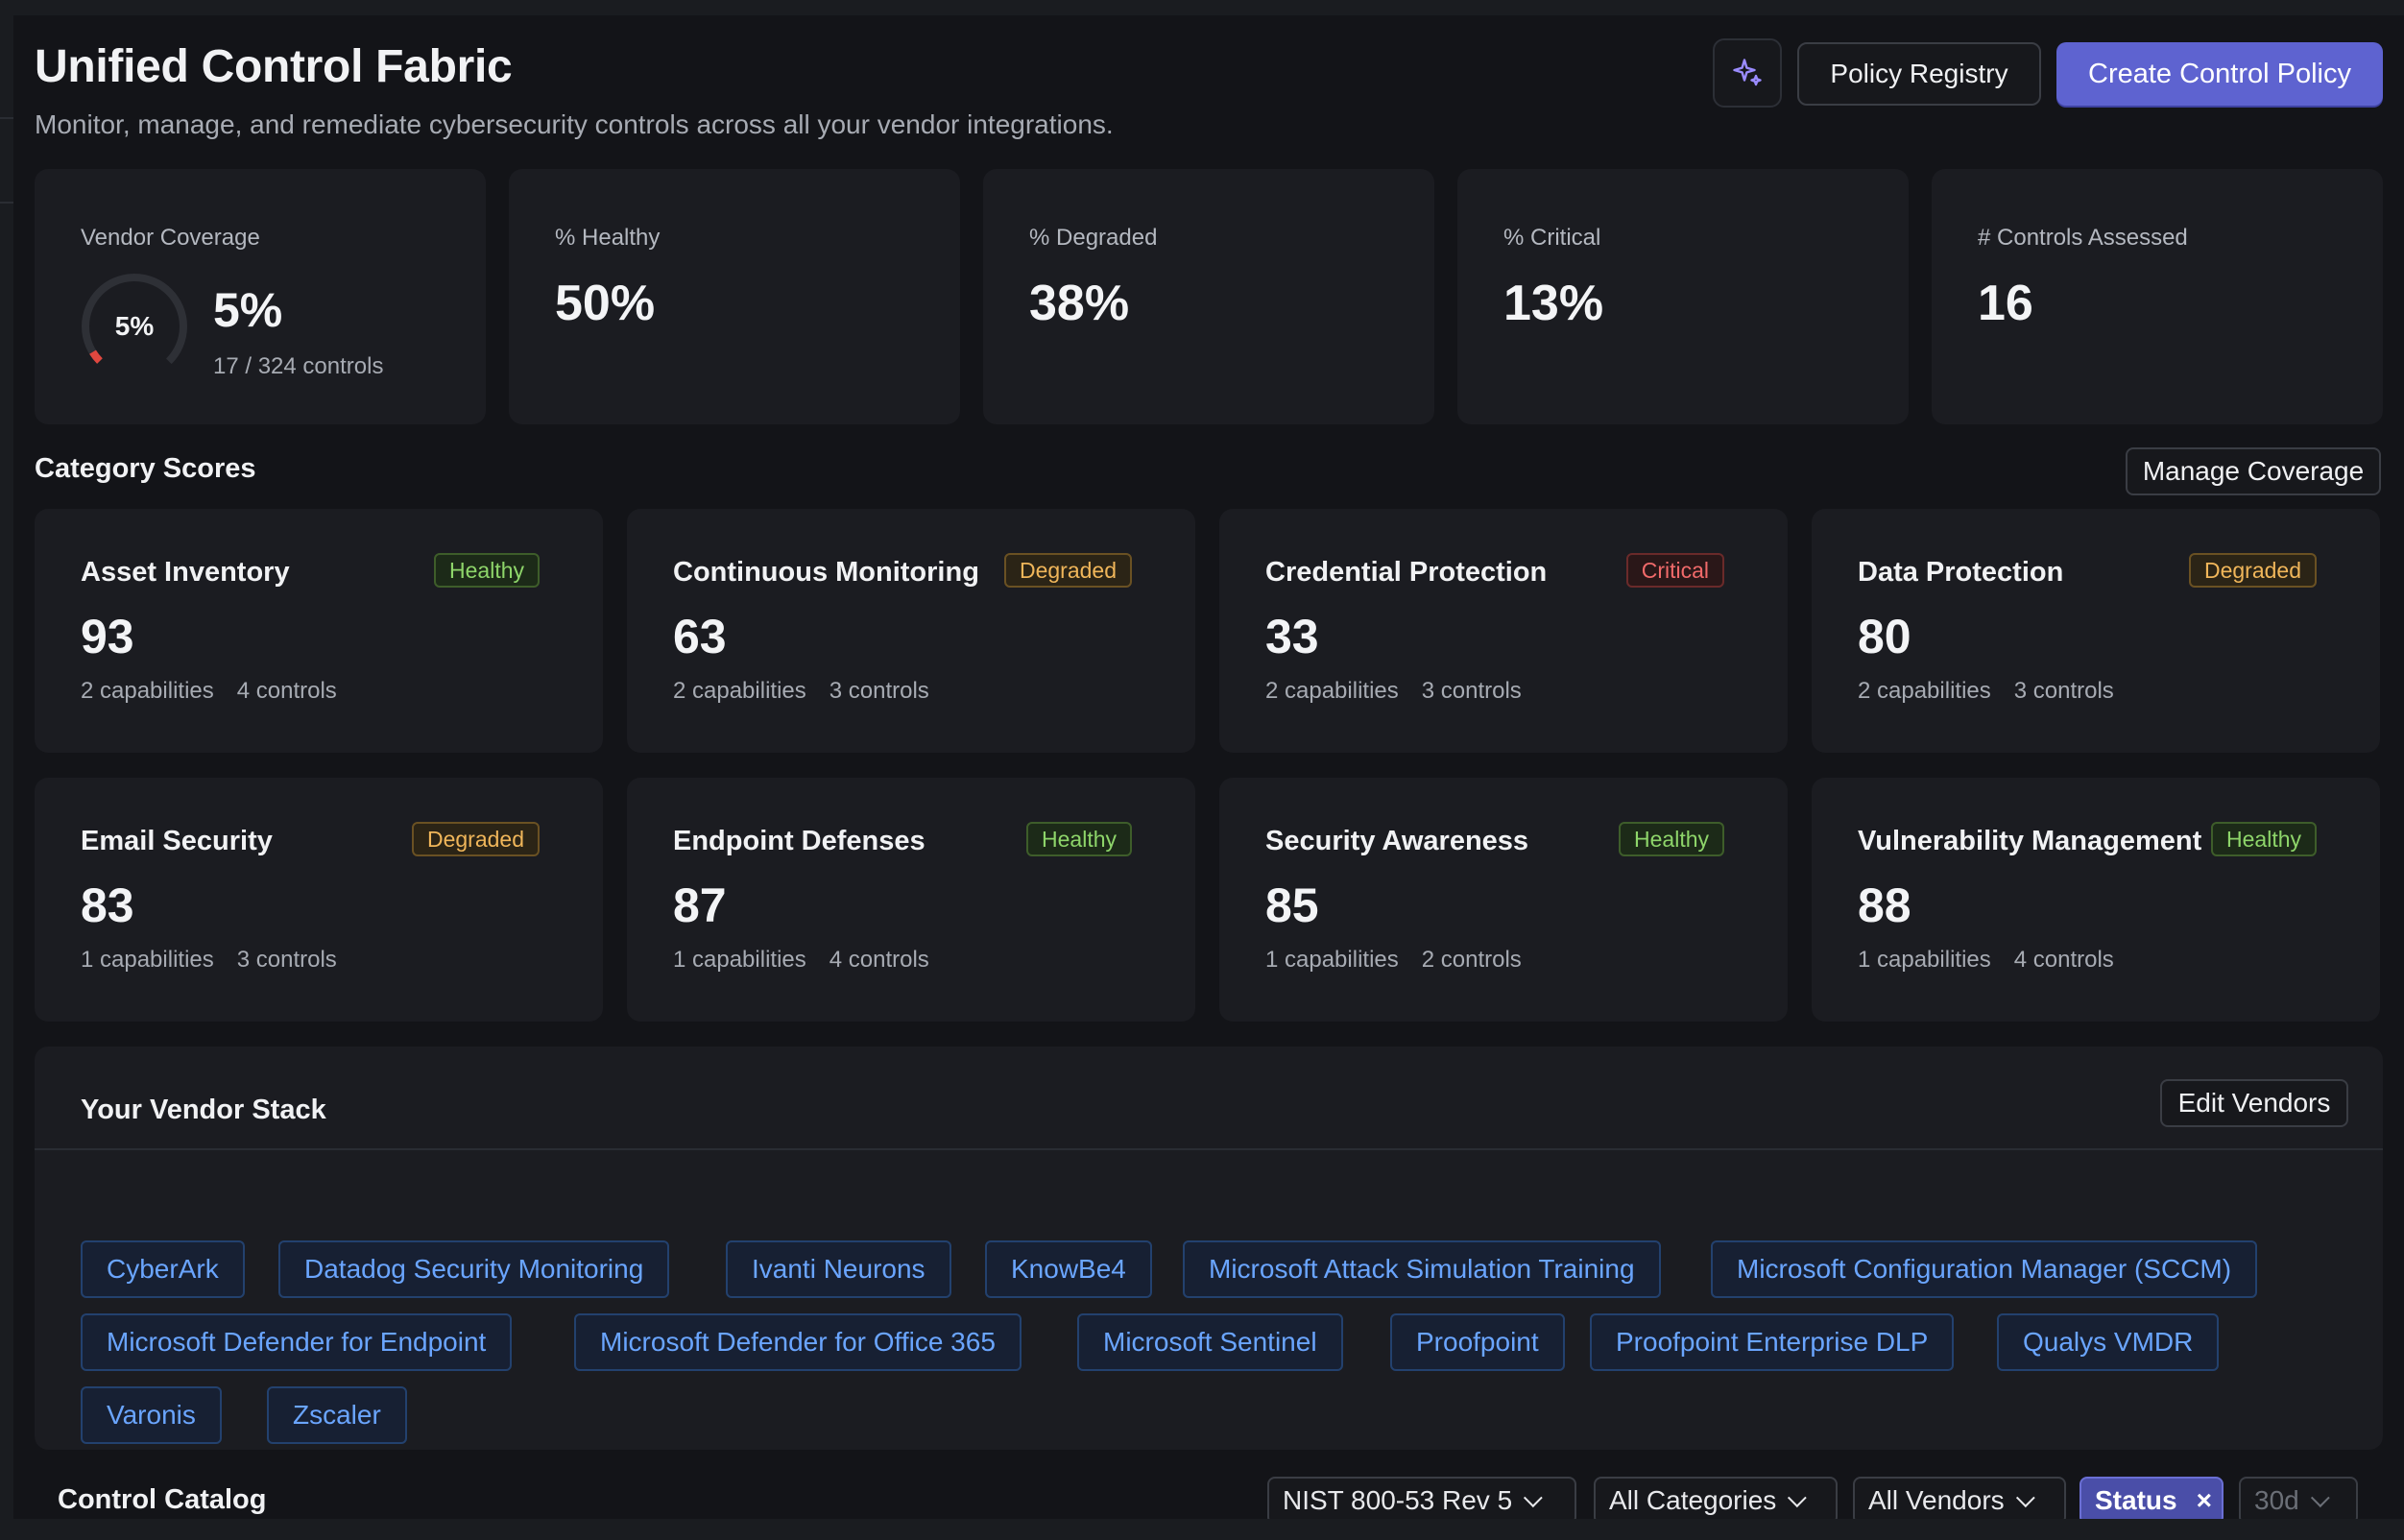 Image resolution: width=2404 pixels, height=1540 pixels. Describe the element at coordinates (107, 905) in the screenshot. I see `category-score: 83` at that location.